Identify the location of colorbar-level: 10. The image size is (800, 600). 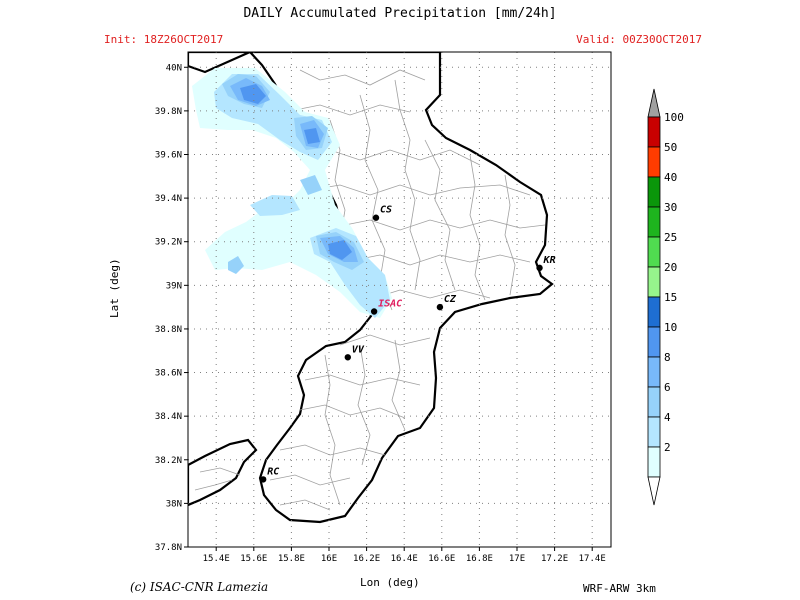
(670, 327).